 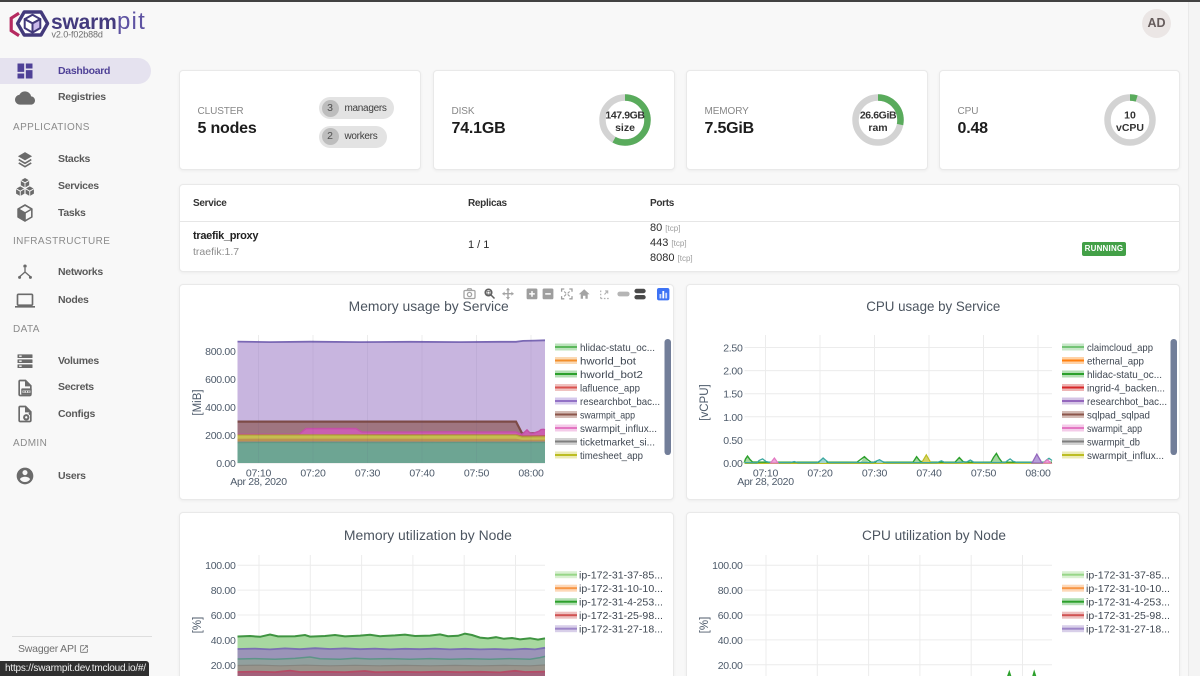 I want to click on svg-text: Memory usage by Service, so click(x=429, y=306).